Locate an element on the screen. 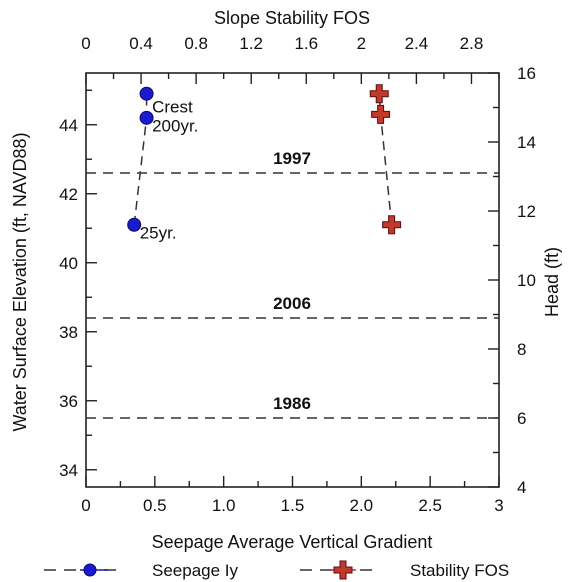 The height and width of the screenshot is (582, 568). x-top-tick-label: 2.4 is located at coordinates (417, 43).